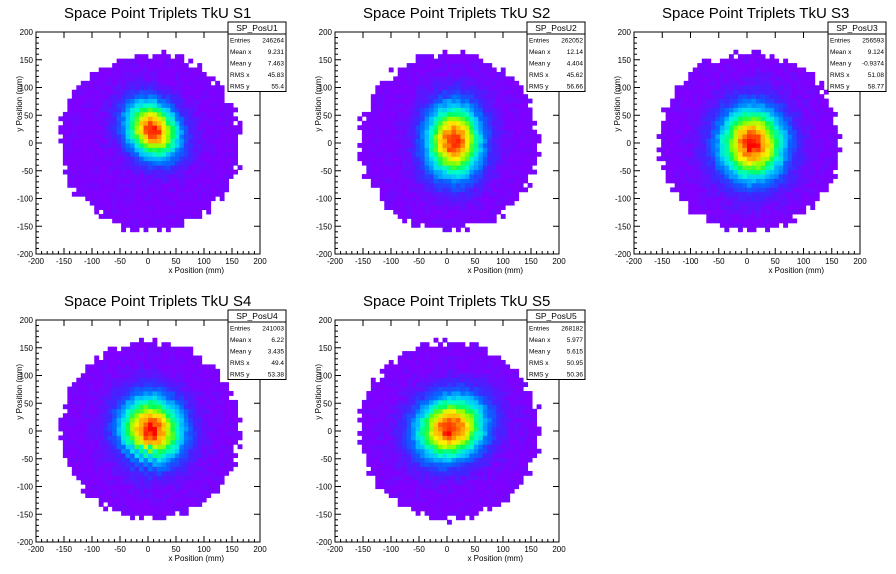  What do you see at coordinates (92, 261) in the screenshot?
I see `x-tick-label: -100` at bounding box center [92, 261].